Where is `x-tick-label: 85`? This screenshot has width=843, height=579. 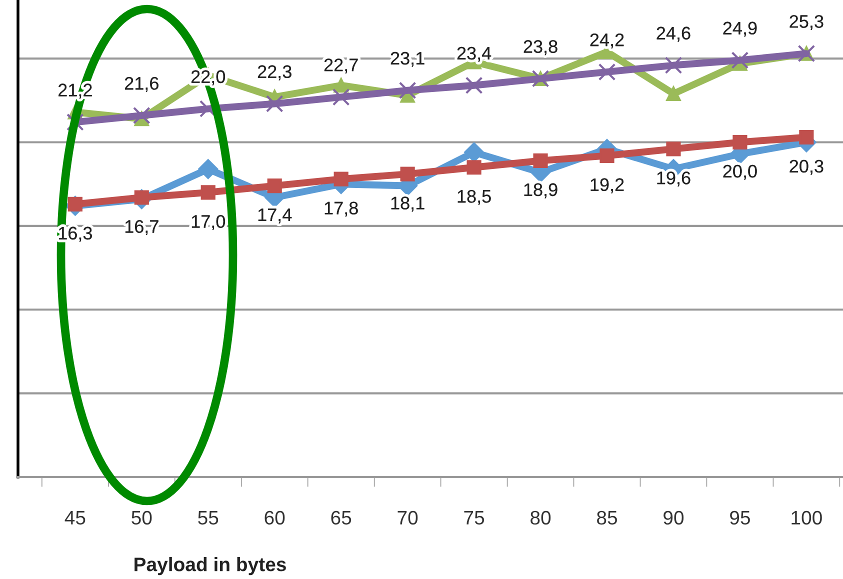
x-tick-label: 85 is located at coordinates (607, 517).